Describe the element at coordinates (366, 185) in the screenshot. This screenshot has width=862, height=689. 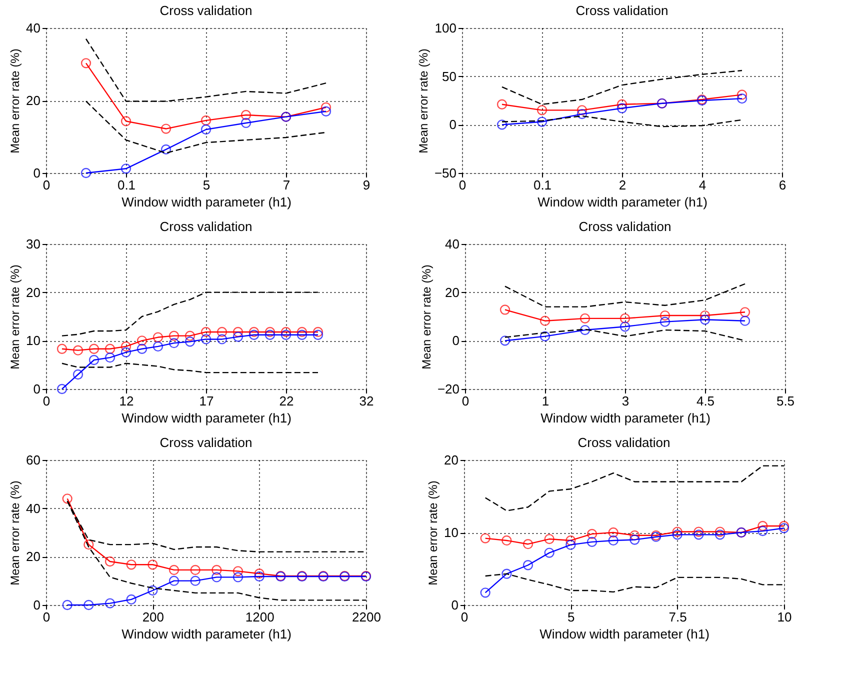
I see `x-tick-label: 9` at that location.